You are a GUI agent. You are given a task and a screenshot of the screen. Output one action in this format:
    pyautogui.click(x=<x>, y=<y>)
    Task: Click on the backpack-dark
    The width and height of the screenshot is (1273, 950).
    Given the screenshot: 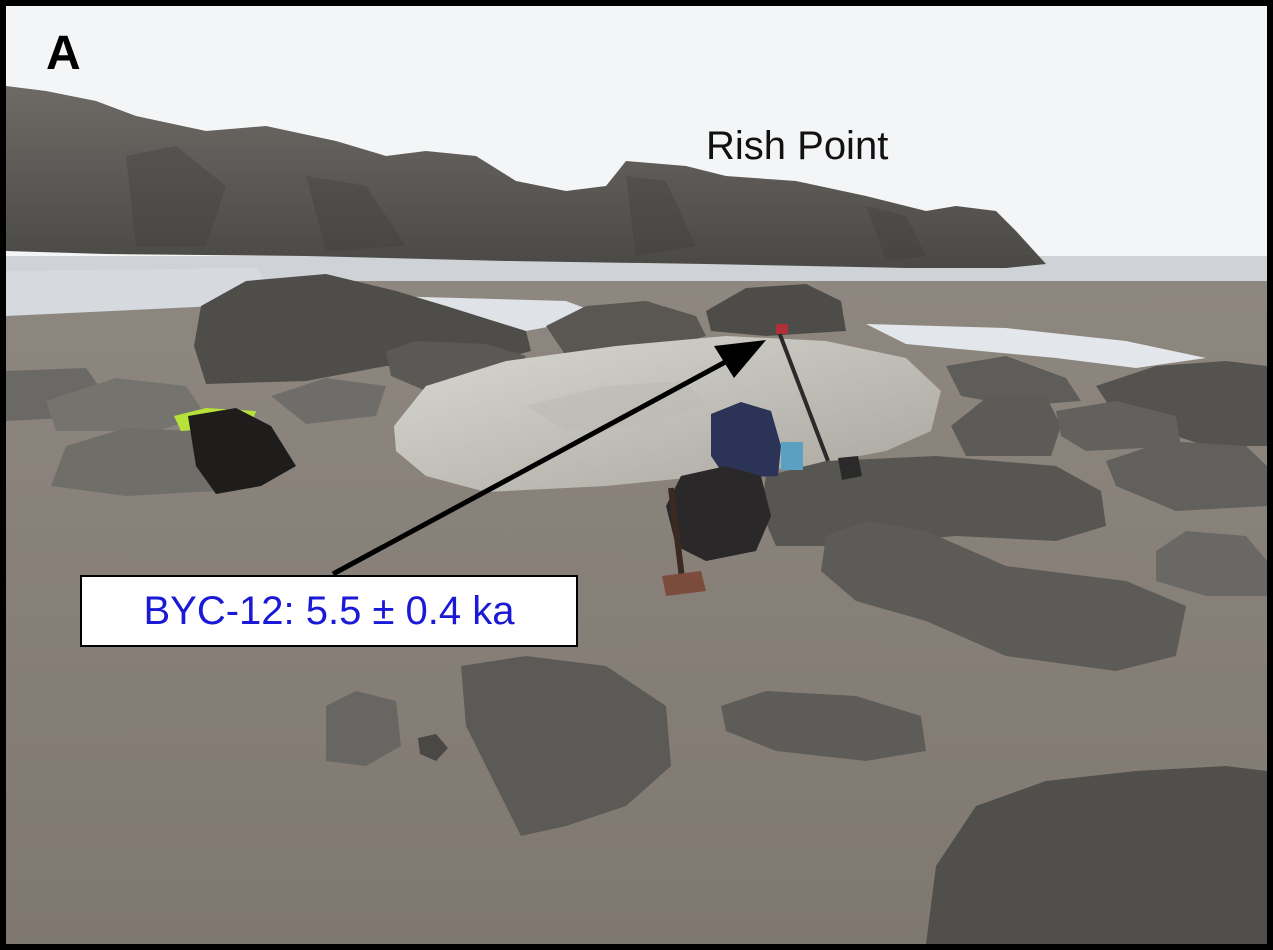 What is the action you would take?
    pyautogui.click(x=718, y=513)
    